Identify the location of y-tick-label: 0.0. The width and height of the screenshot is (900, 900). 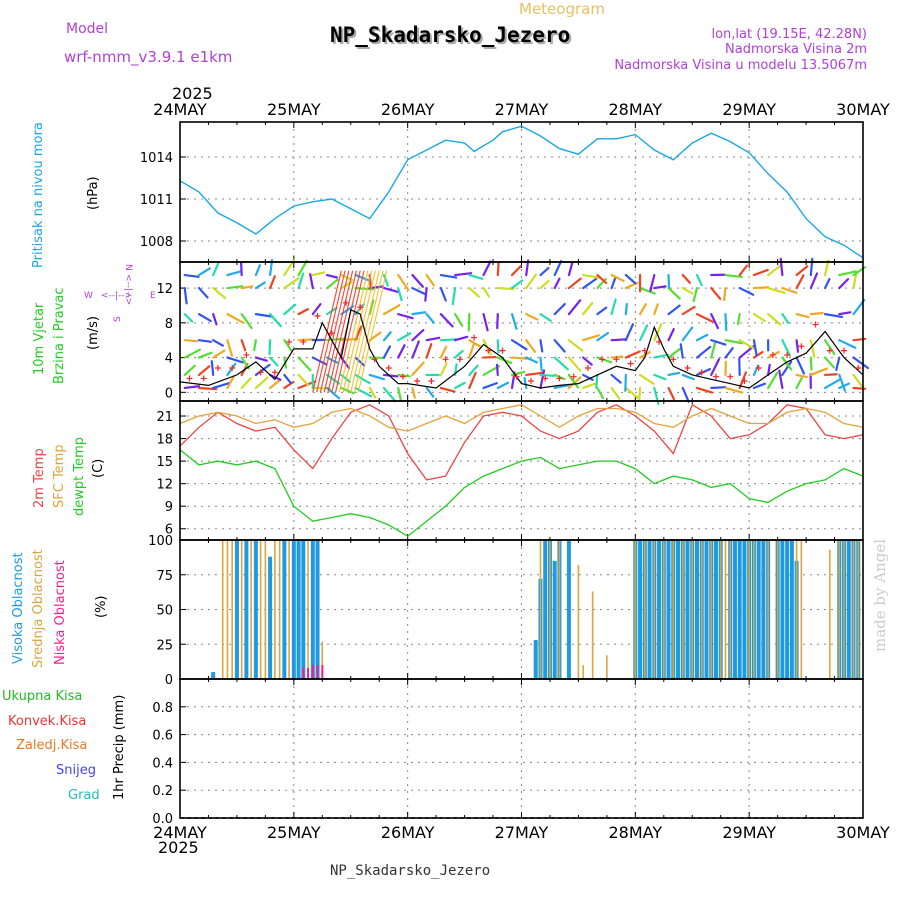
(162, 819).